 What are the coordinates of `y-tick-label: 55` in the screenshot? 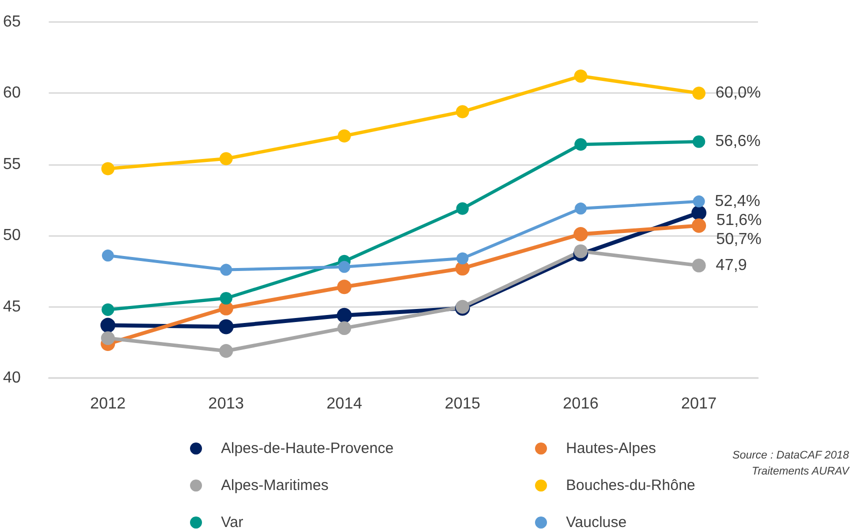 It's located at (12, 164).